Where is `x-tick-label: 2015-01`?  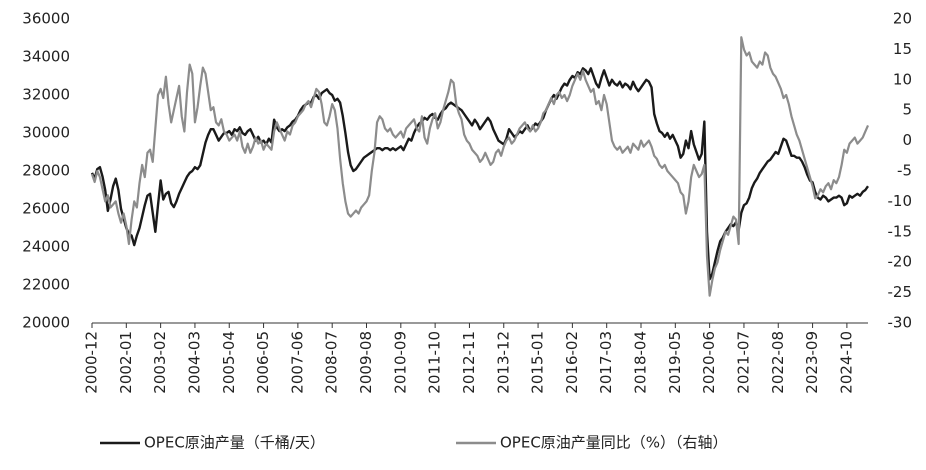
x-tick-label: 2015-01 is located at coordinates (538, 362).